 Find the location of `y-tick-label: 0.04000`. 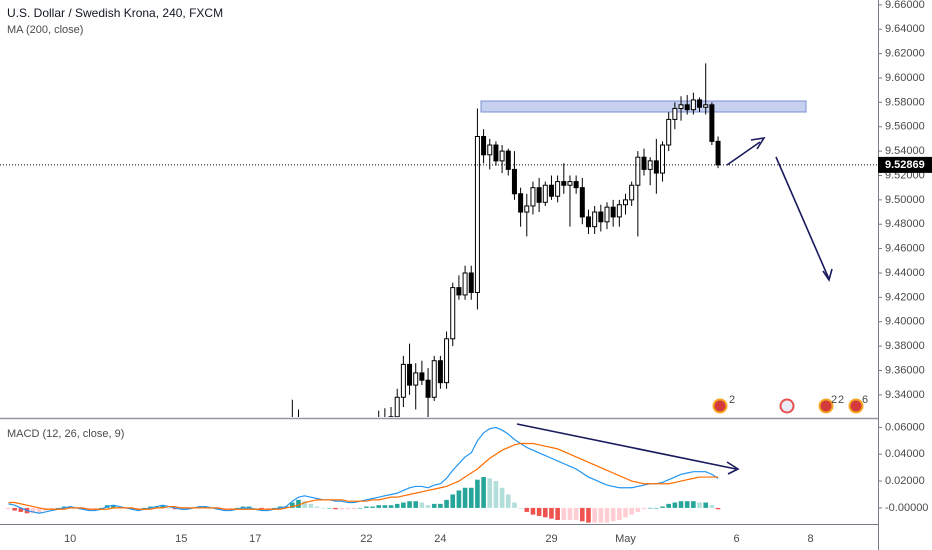

y-tick-label: 0.04000 is located at coordinates (905, 454).